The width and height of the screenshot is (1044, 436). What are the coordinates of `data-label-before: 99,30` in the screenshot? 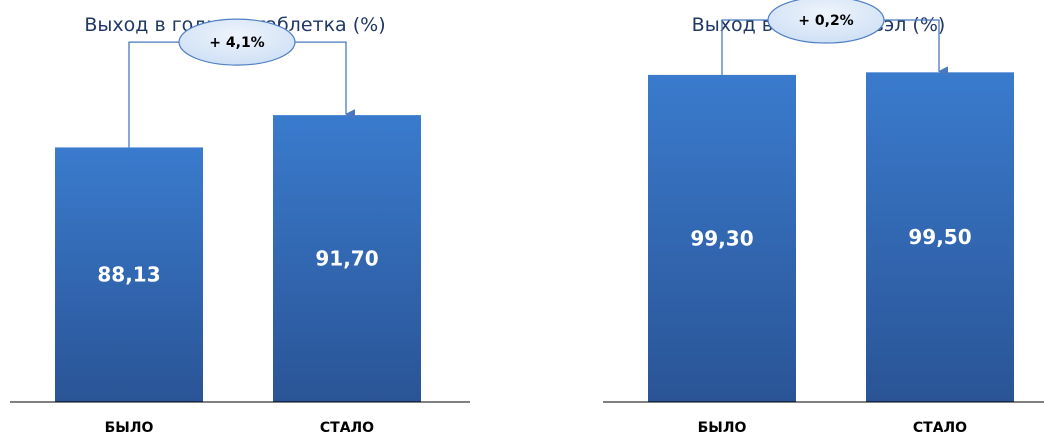 It's located at (721, 238).